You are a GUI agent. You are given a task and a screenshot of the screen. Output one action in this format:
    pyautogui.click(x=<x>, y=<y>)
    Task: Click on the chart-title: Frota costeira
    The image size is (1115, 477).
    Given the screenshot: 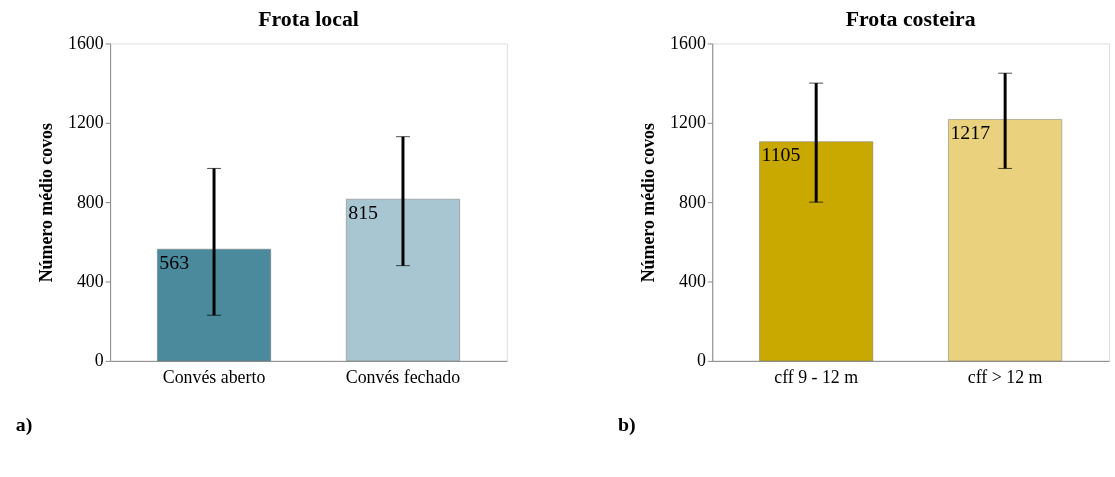 What is the action you would take?
    pyautogui.click(x=910, y=18)
    